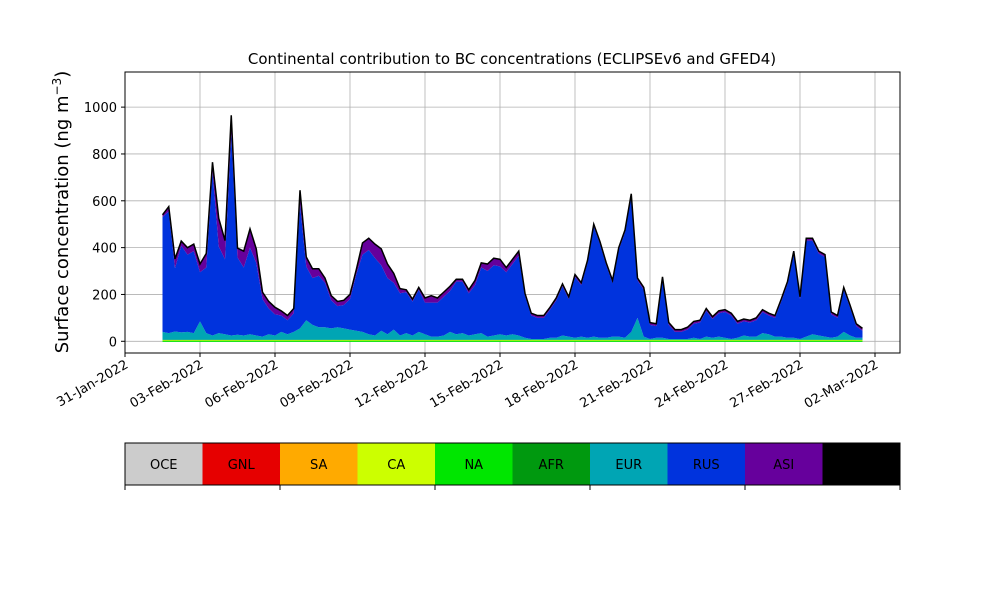  I want to click on legend-label-oce: OCE, so click(164, 465).